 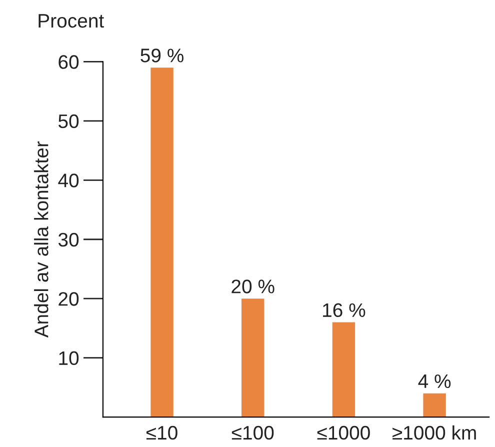 I want to click on data-label: 20 %, so click(x=253, y=287).